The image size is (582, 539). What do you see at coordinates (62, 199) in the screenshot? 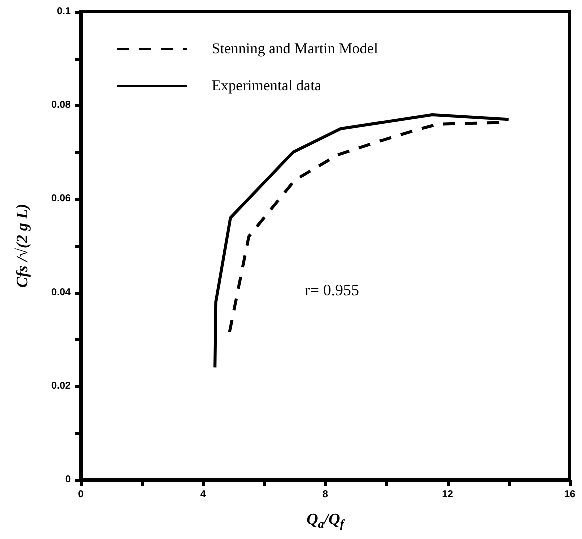
I see `y-tick-label: 0.06` at bounding box center [62, 199].